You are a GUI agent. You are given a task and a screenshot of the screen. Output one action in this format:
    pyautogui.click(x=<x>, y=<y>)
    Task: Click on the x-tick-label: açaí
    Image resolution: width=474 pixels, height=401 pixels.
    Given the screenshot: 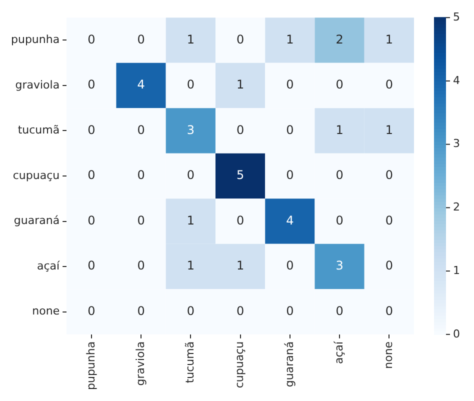 What is the action you would take?
    pyautogui.click(x=339, y=352)
    